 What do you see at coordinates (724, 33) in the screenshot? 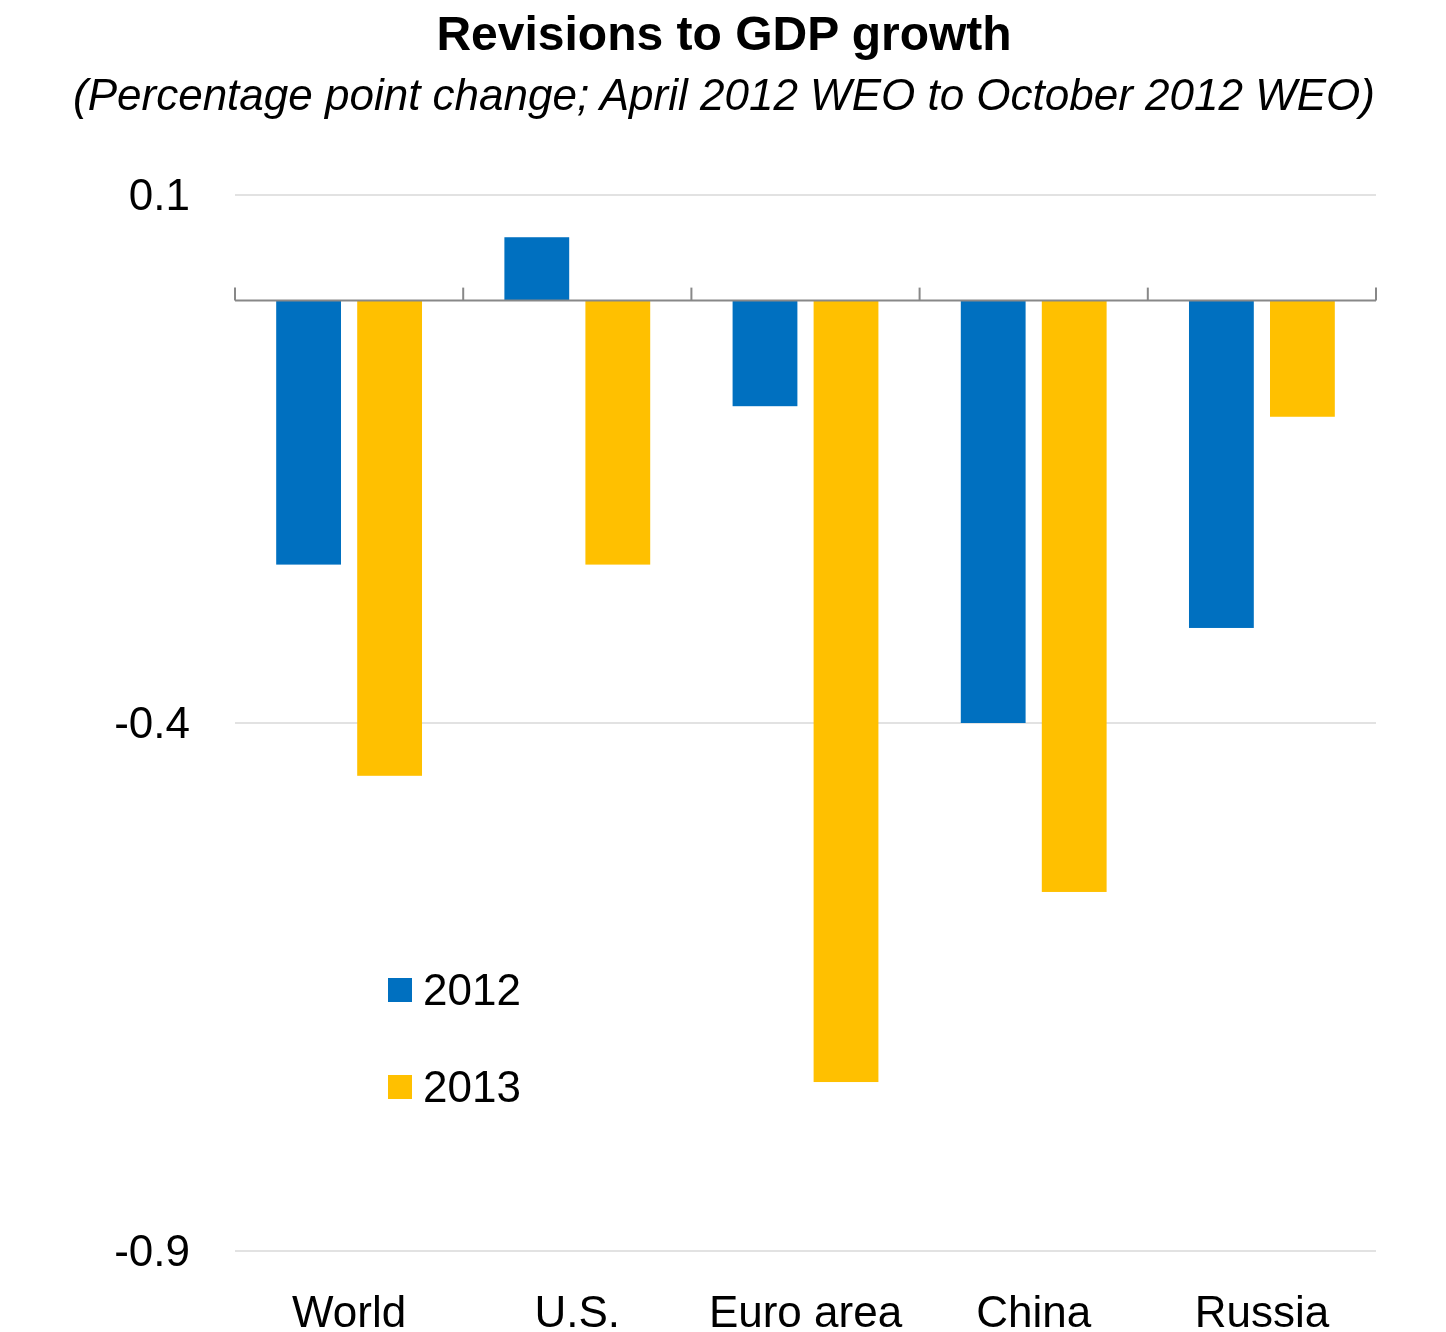
I see `chart-title: Revisions to GDP growth` at bounding box center [724, 33].